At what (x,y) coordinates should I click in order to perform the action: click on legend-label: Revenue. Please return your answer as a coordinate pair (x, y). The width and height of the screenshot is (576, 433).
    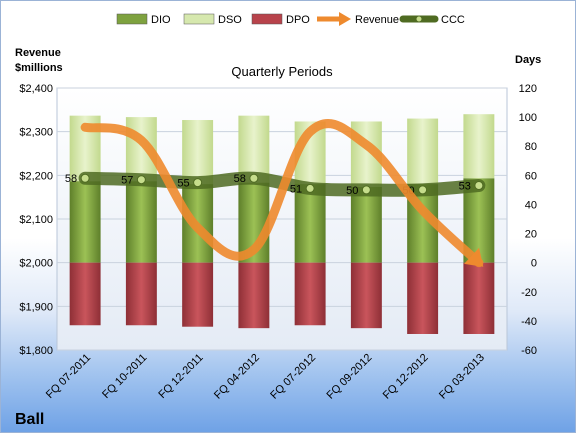
    Looking at the image, I should click on (377, 20).